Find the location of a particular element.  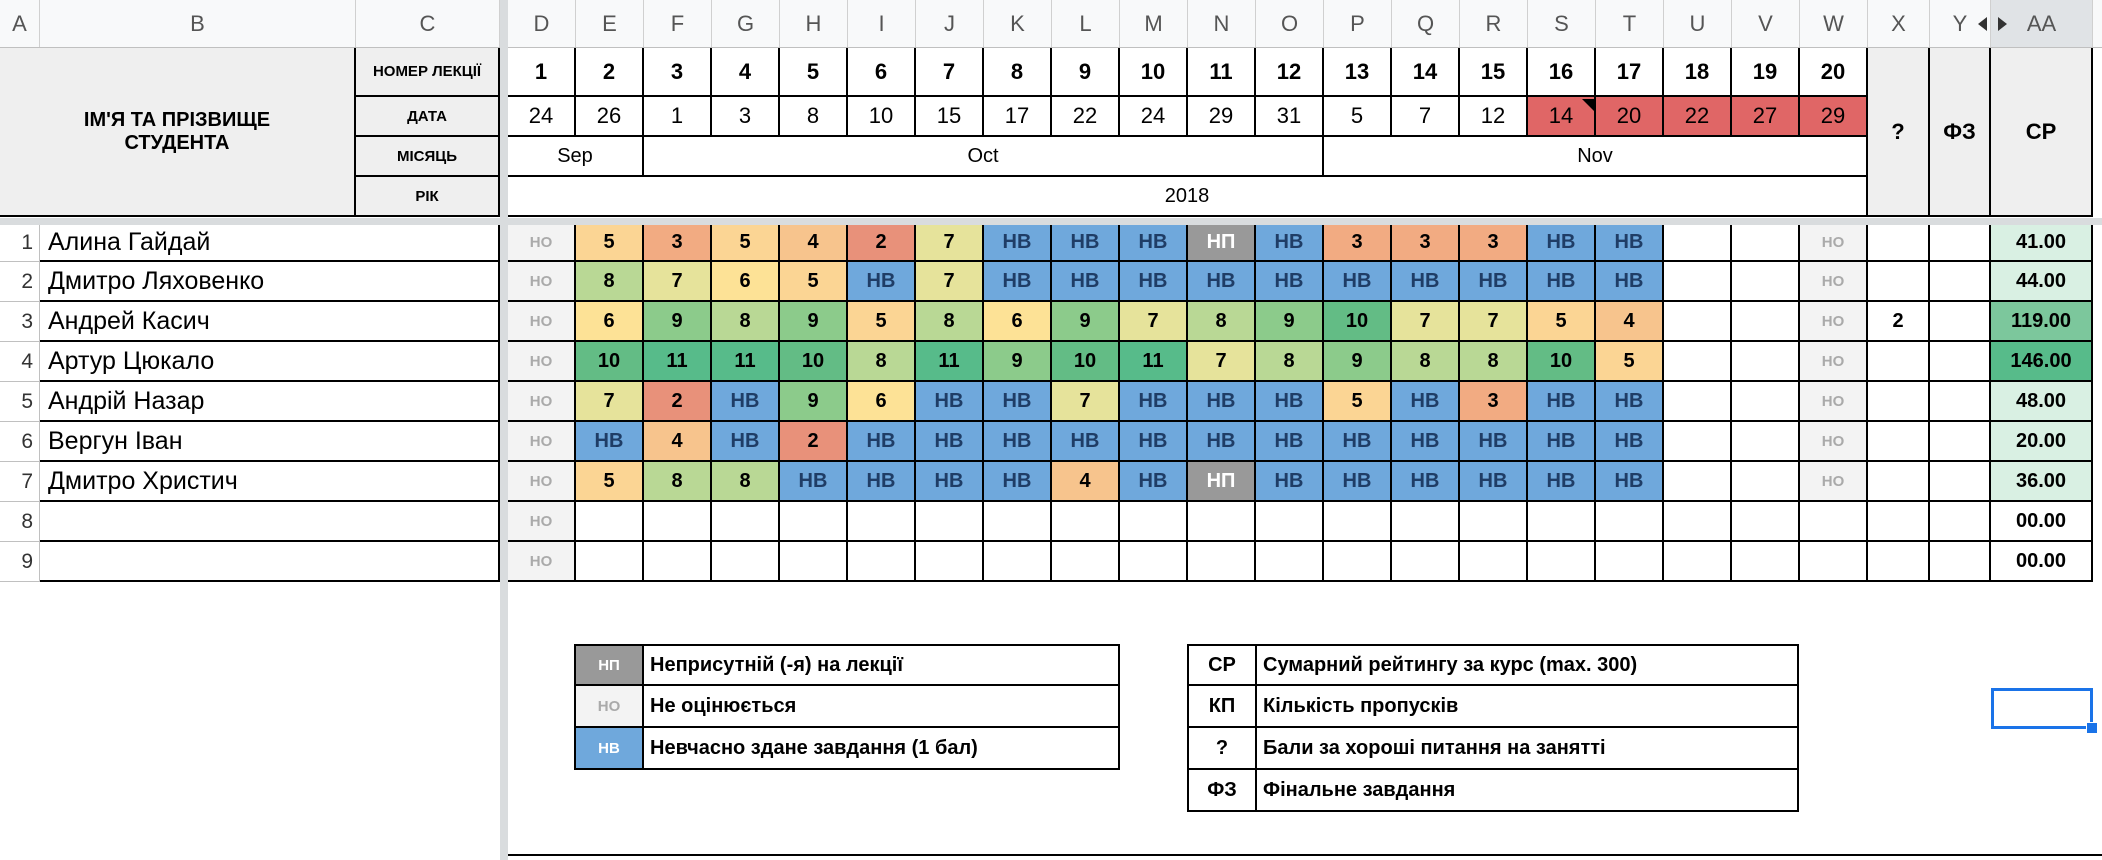

row-number: 3 is located at coordinates (20, 322).